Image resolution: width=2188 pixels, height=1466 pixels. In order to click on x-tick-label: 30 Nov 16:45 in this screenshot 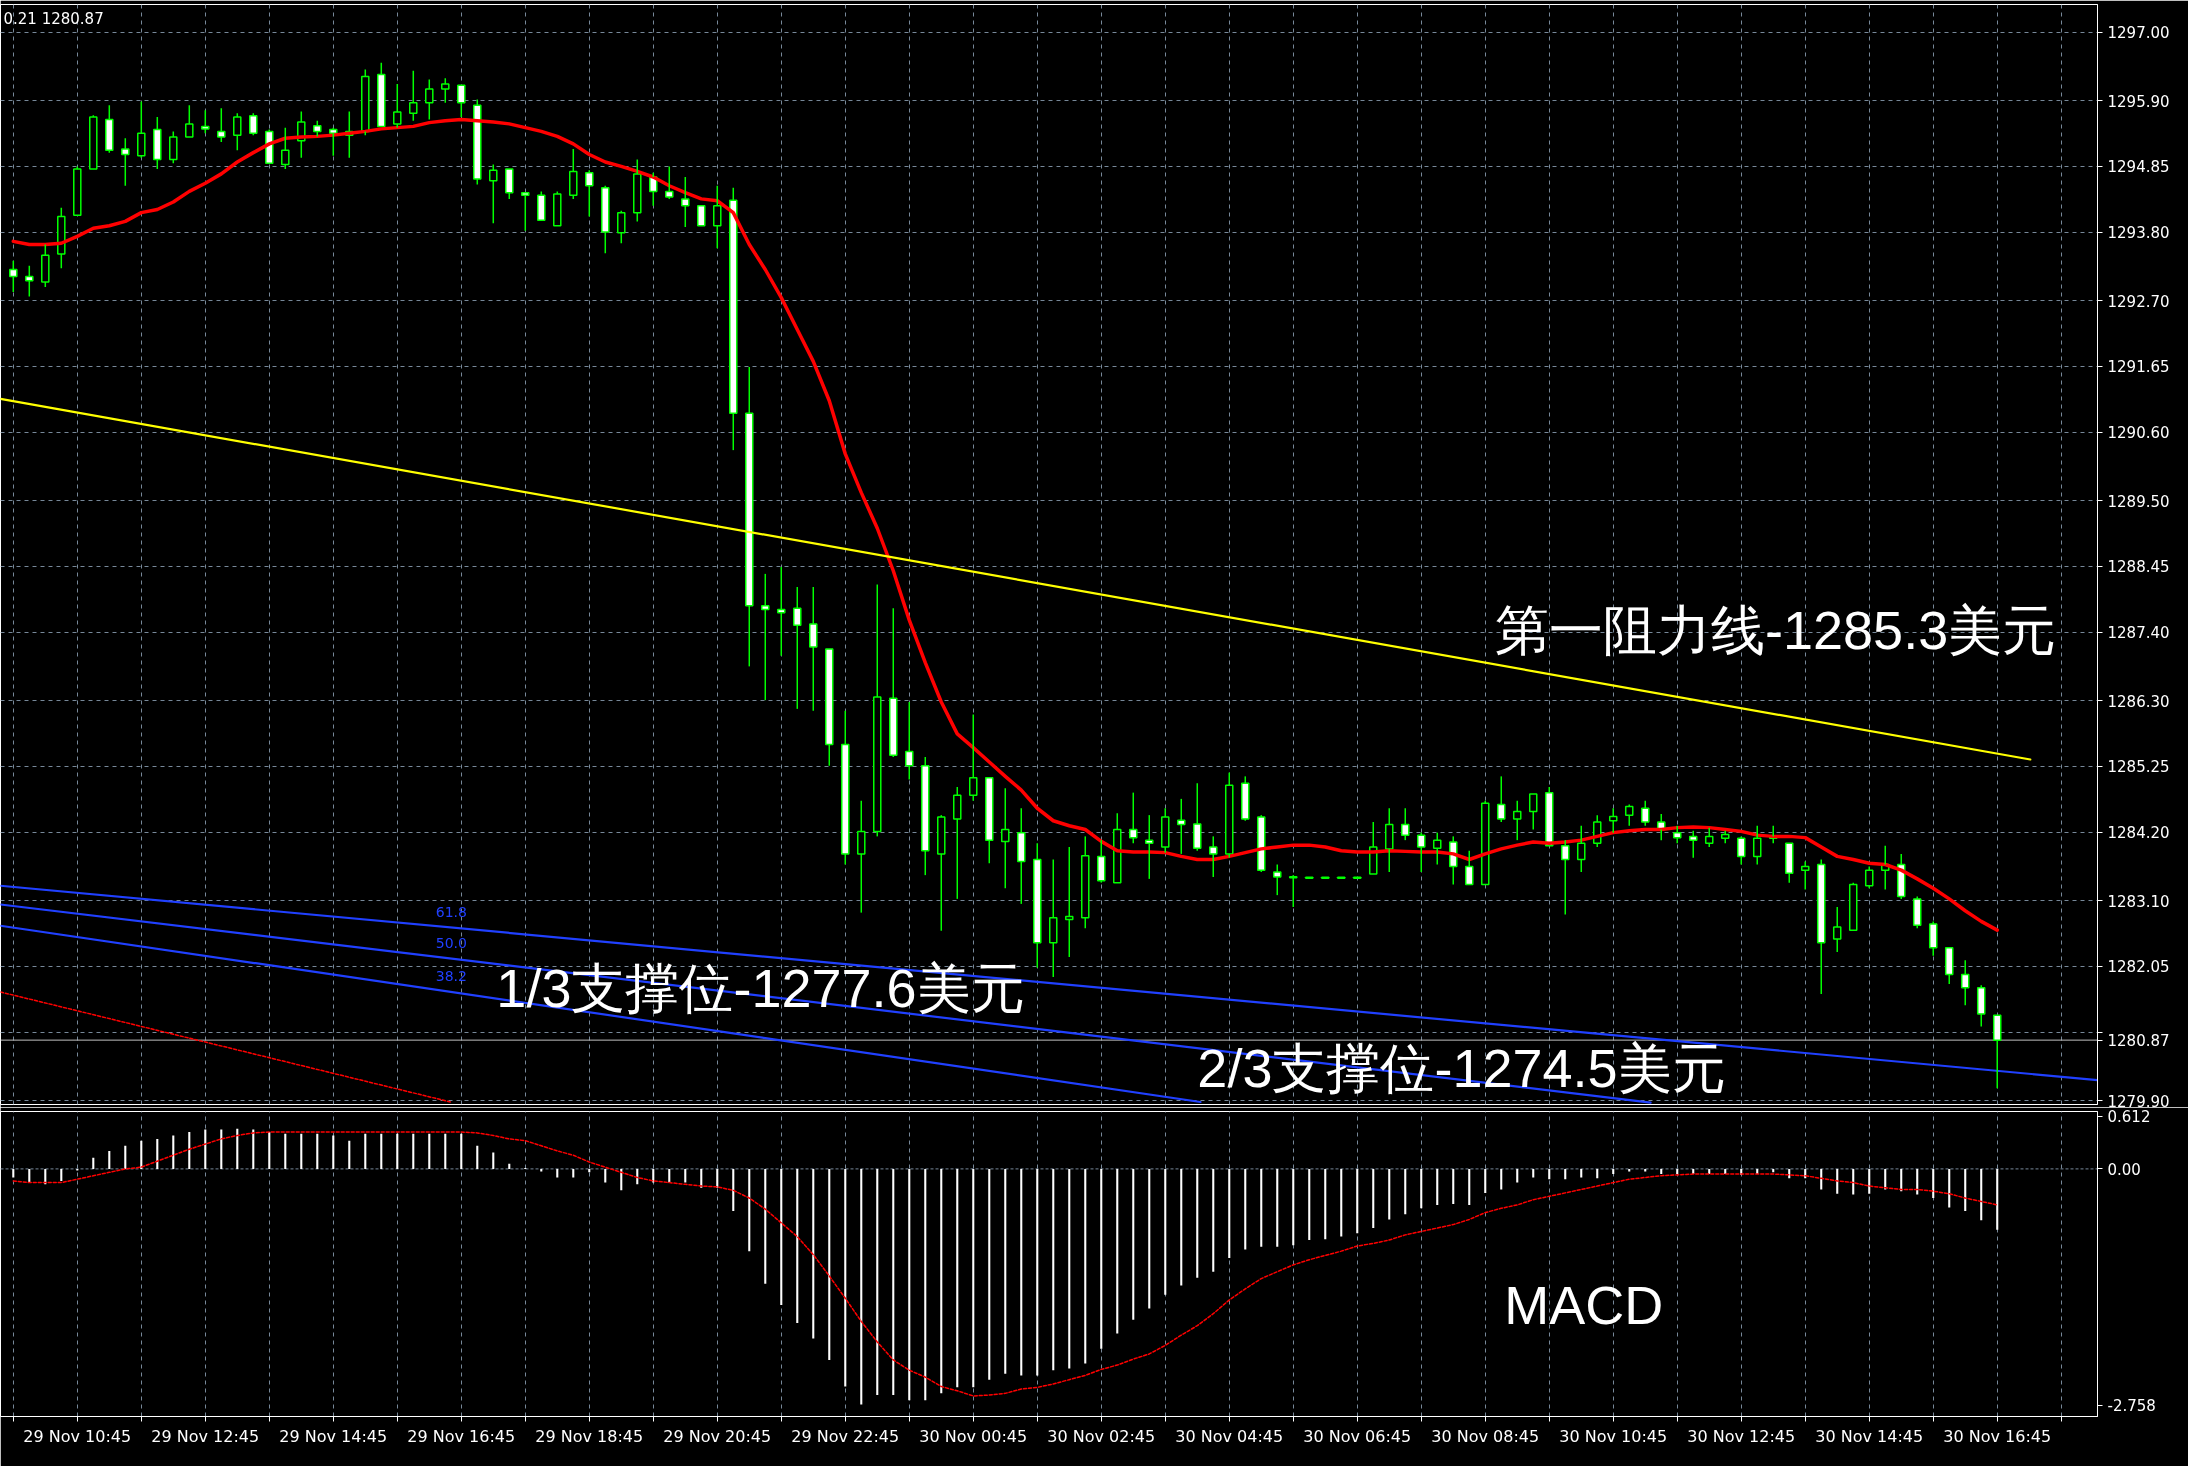, I will do `click(1997, 1436)`.